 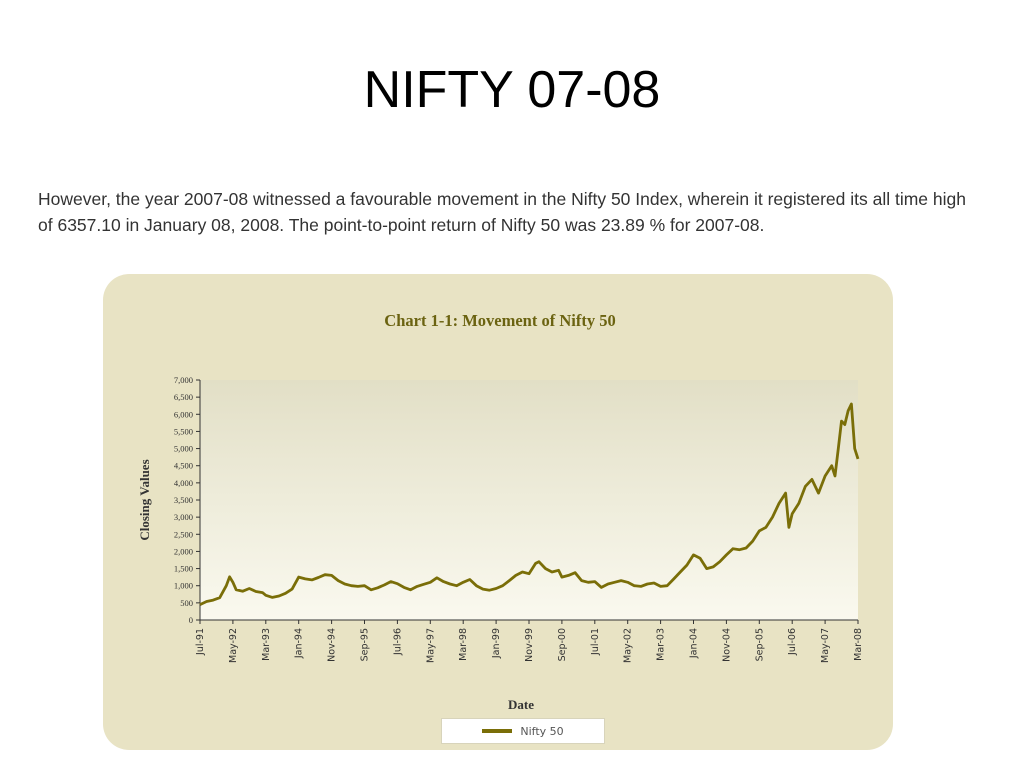 What do you see at coordinates (183, 431) in the screenshot?
I see `y-tick-label: 5,500` at bounding box center [183, 431].